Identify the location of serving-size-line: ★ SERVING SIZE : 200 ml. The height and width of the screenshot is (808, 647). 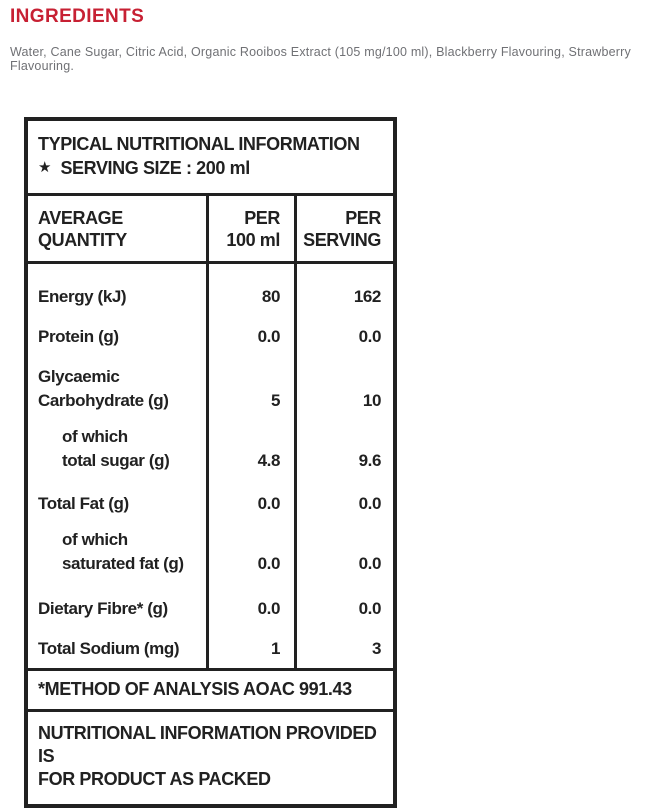
(210, 168).